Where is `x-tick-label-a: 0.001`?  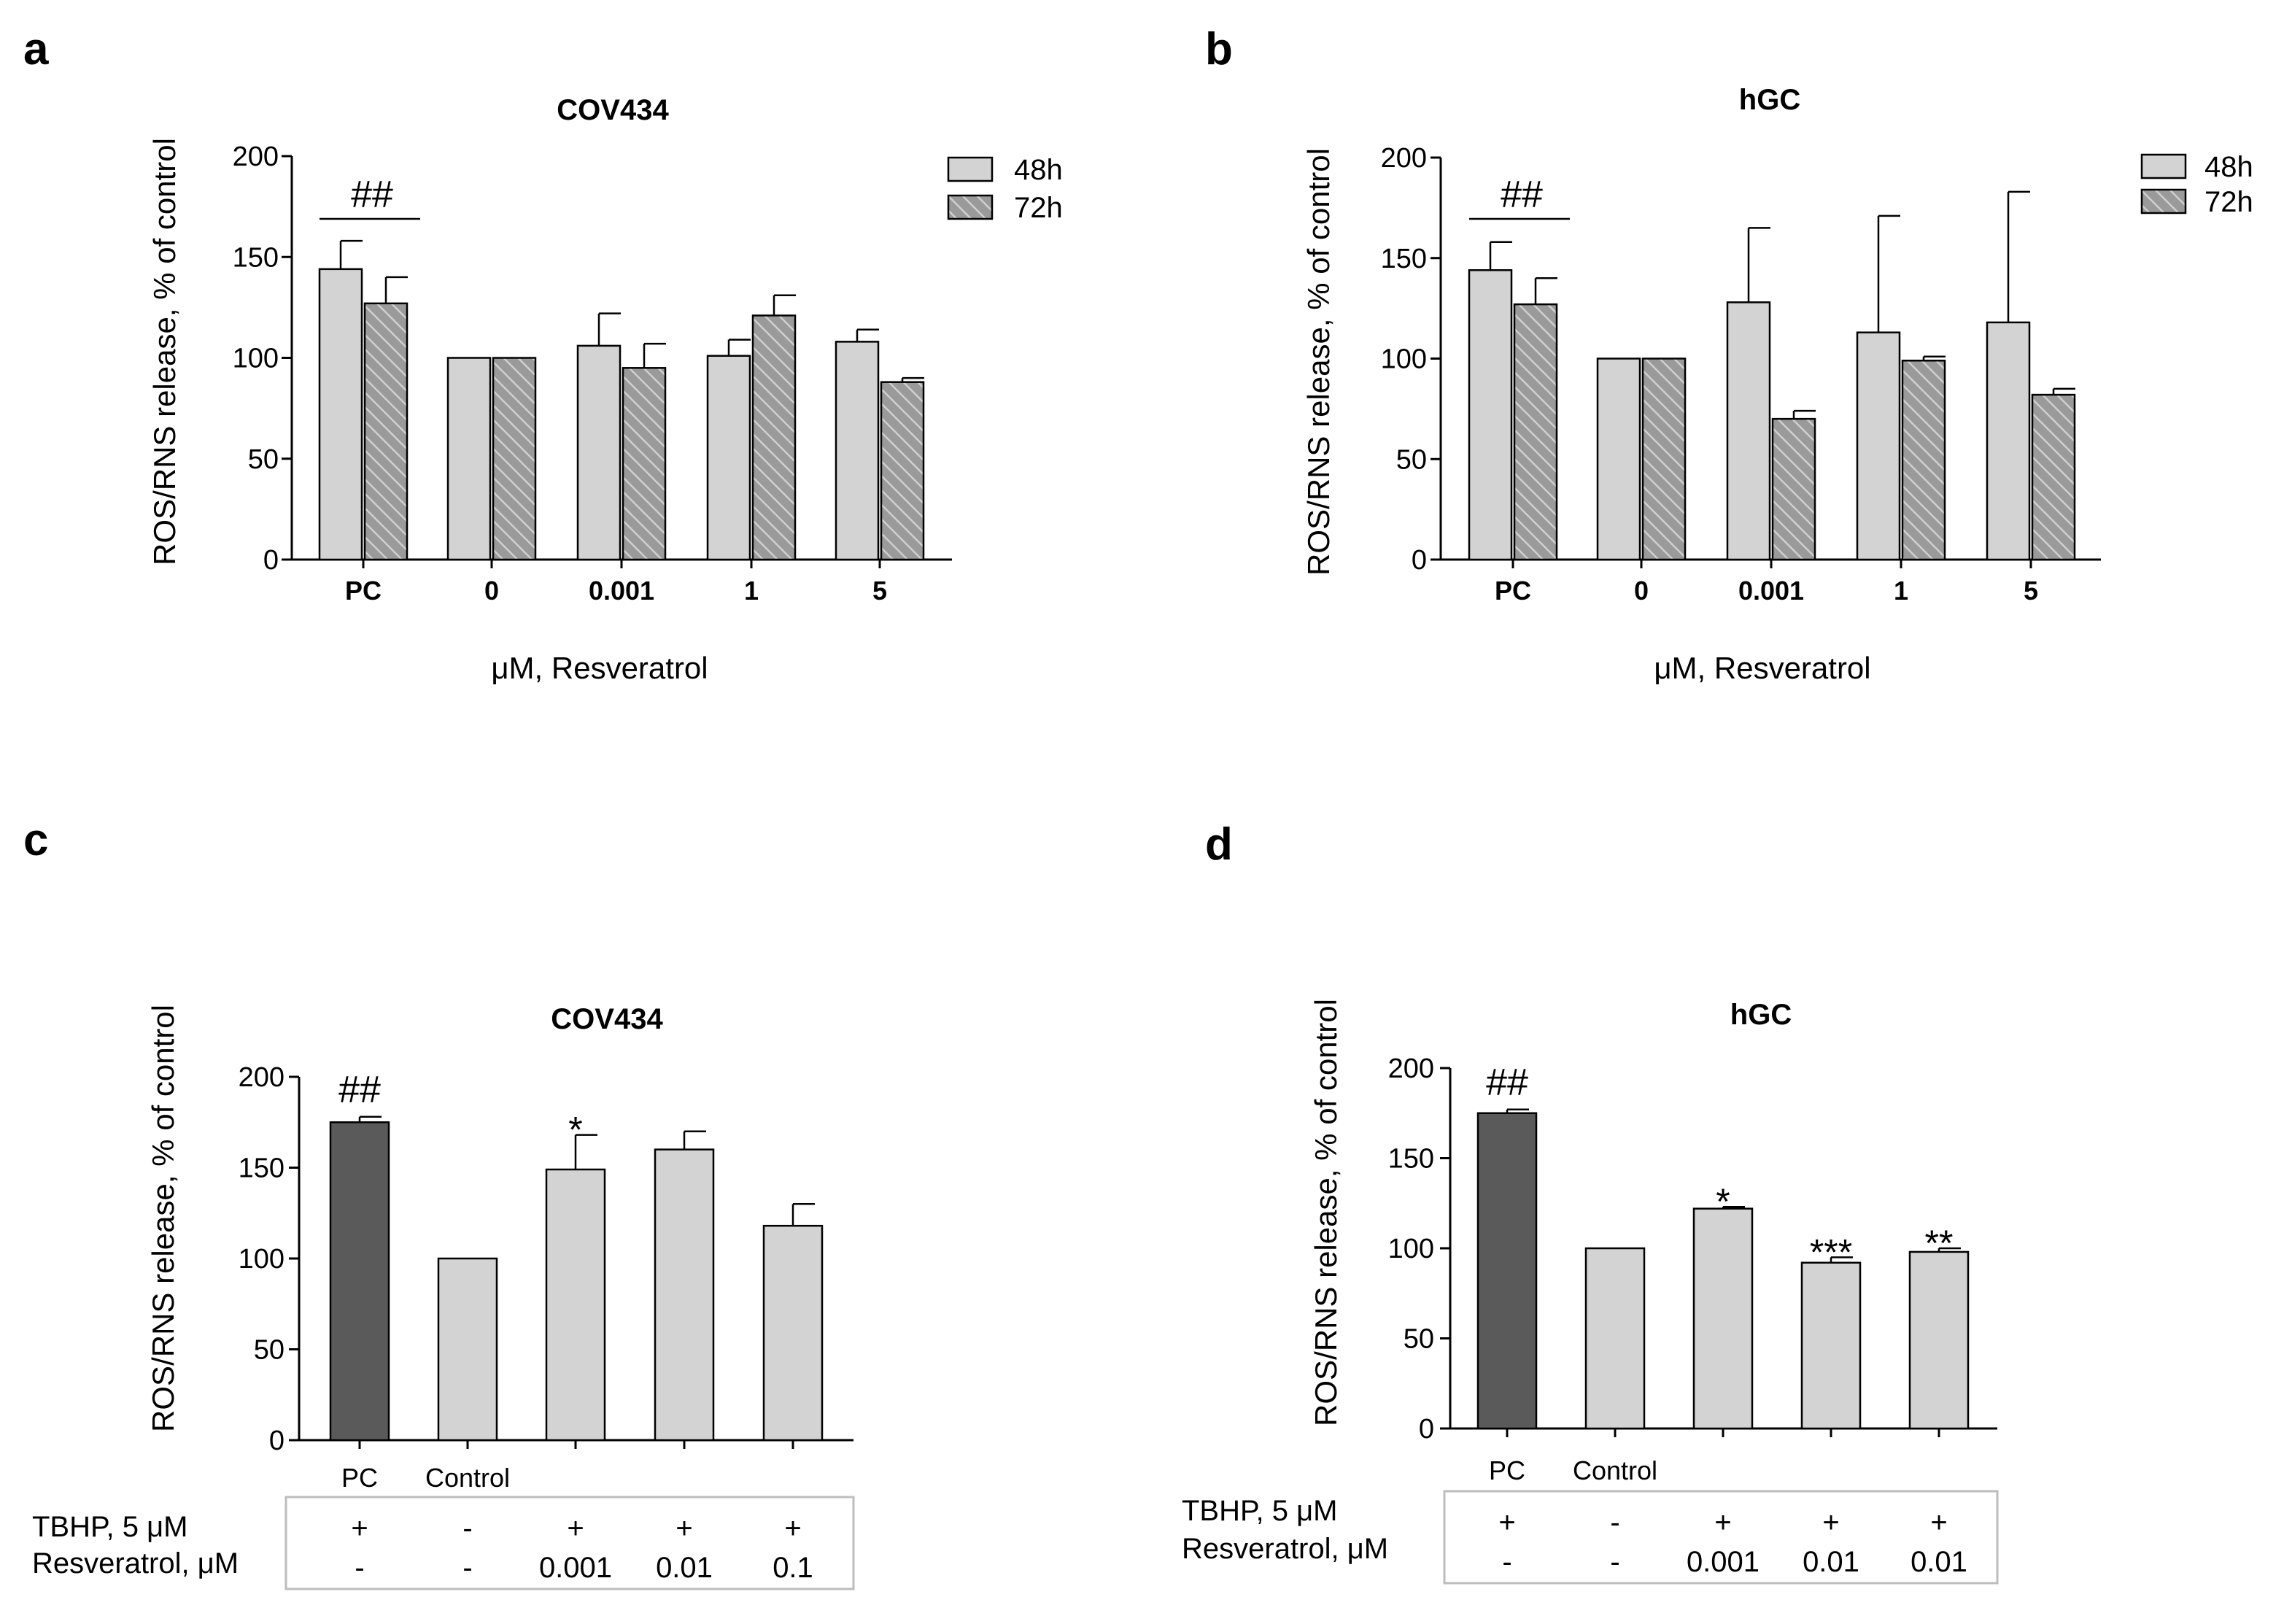 x-tick-label-a: 0.001 is located at coordinates (621, 591).